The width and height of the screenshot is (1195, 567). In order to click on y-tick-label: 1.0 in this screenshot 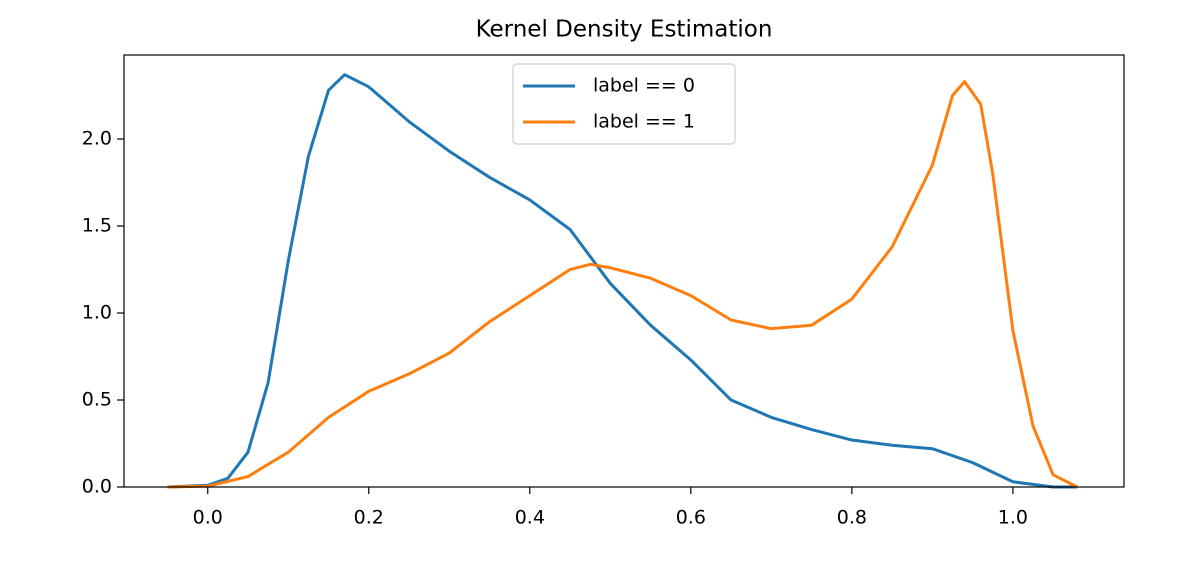, I will do `click(97, 313)`.